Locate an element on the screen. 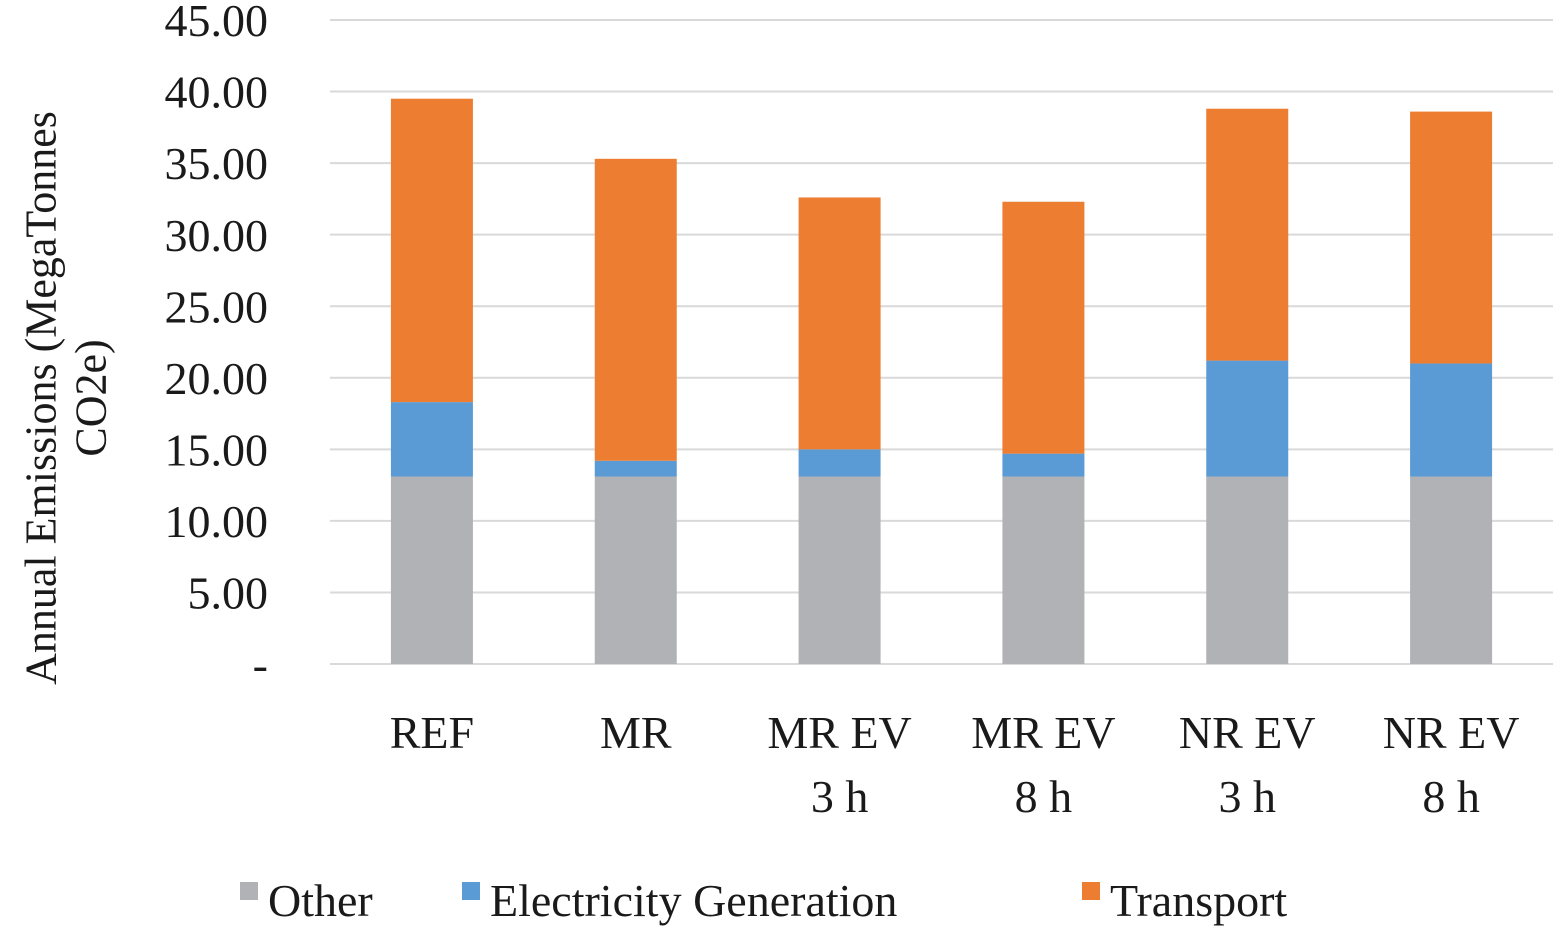 The image size is (1553, 928). y-tick-label: 40.00 is located at coordinates (217, 92).